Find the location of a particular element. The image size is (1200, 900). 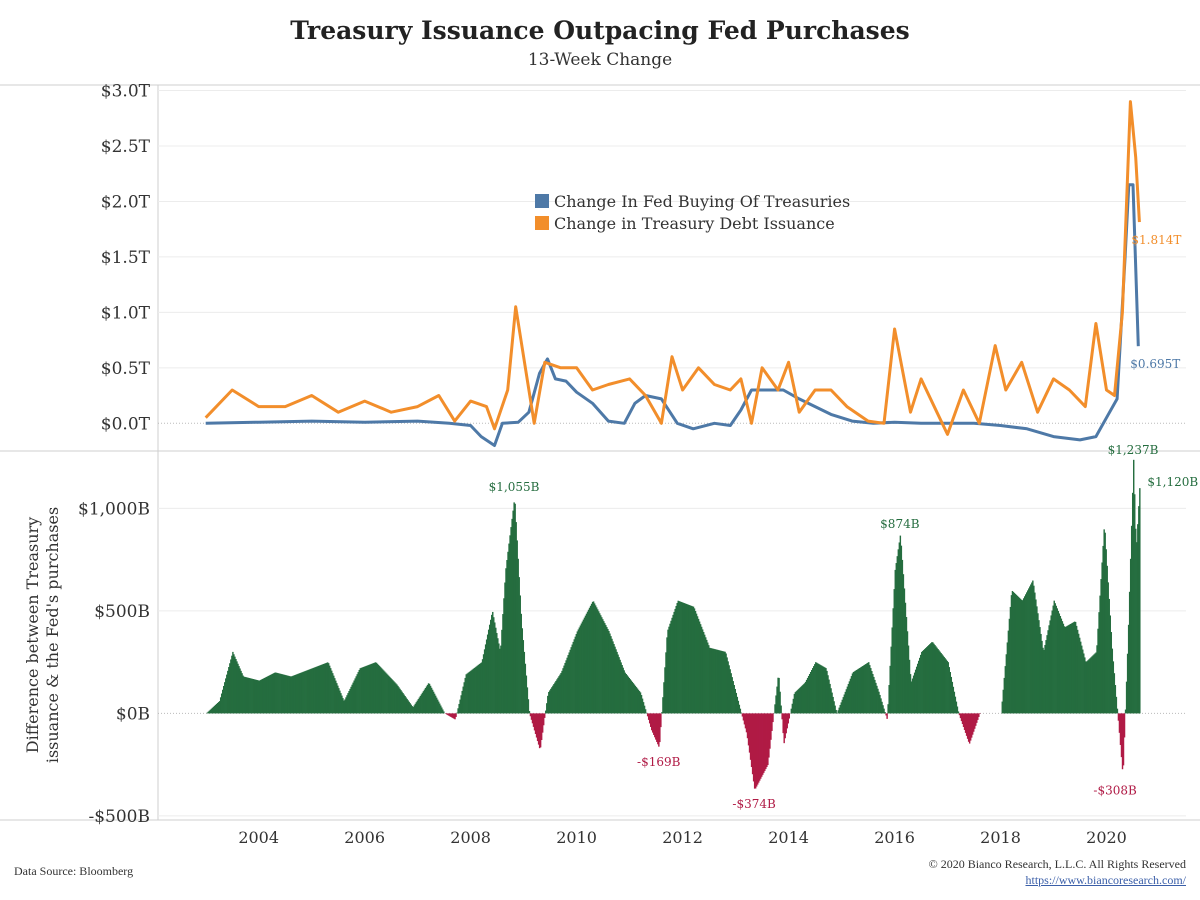

bottom-y-tick-label: $1,000B is located at coordinates (114, 509).